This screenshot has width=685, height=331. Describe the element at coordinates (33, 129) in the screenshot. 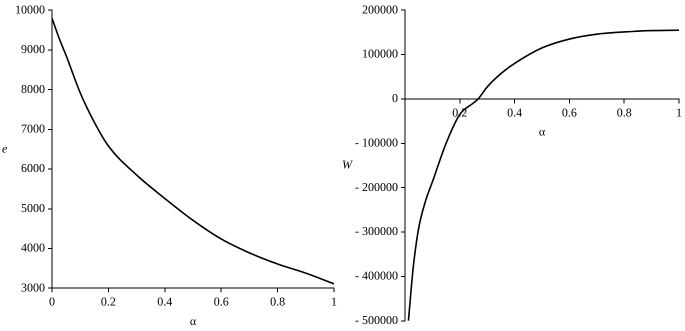

I see `y-tick-label: 7000` at that location.